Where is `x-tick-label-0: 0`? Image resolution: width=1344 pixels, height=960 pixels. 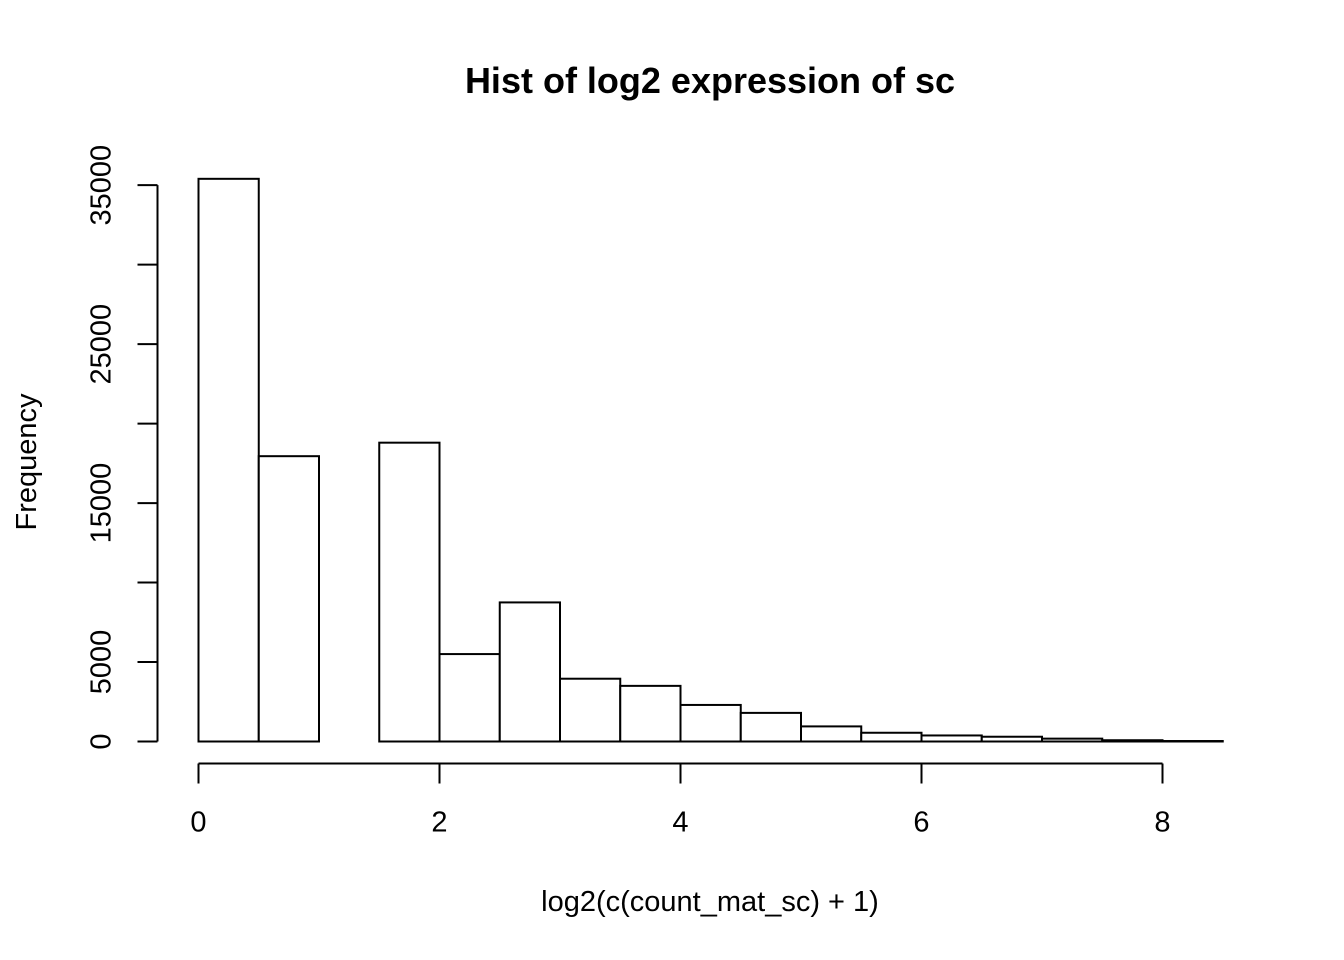
x-tick-label-0: 0 is located at coordinates (198, 823).